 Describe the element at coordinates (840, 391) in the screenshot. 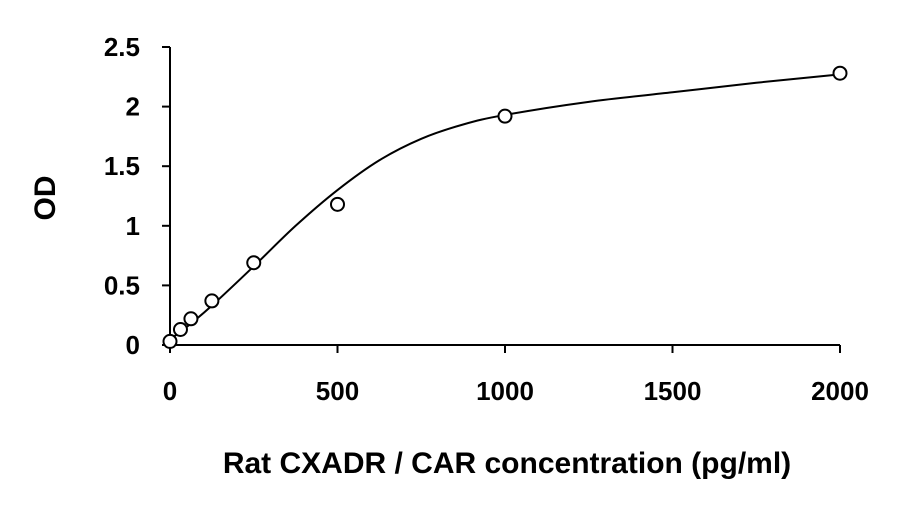

I see `x-tick-label: 2000` at that location.